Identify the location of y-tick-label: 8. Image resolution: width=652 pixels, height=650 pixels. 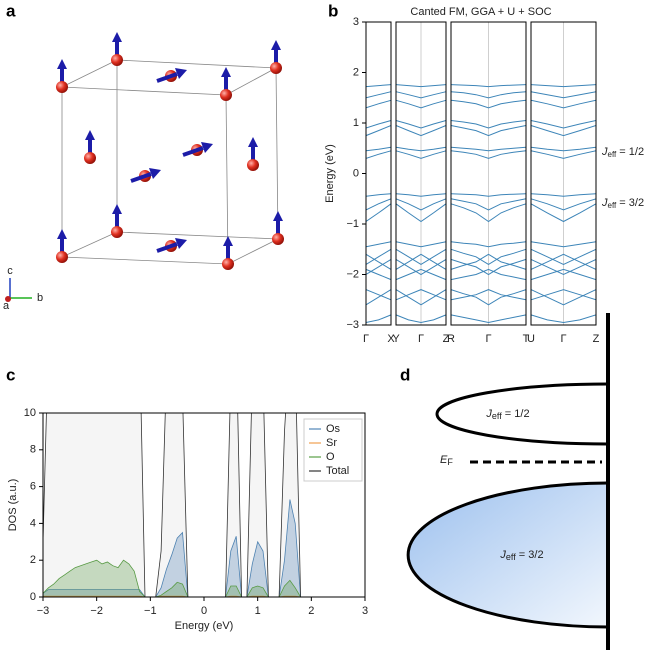
(33, 450).